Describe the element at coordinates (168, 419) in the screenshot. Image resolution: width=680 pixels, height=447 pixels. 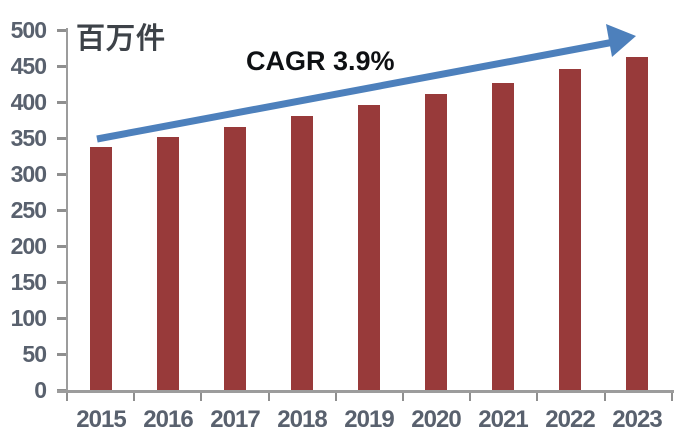
I see `x-axis-label-2016: 2016` at that location.